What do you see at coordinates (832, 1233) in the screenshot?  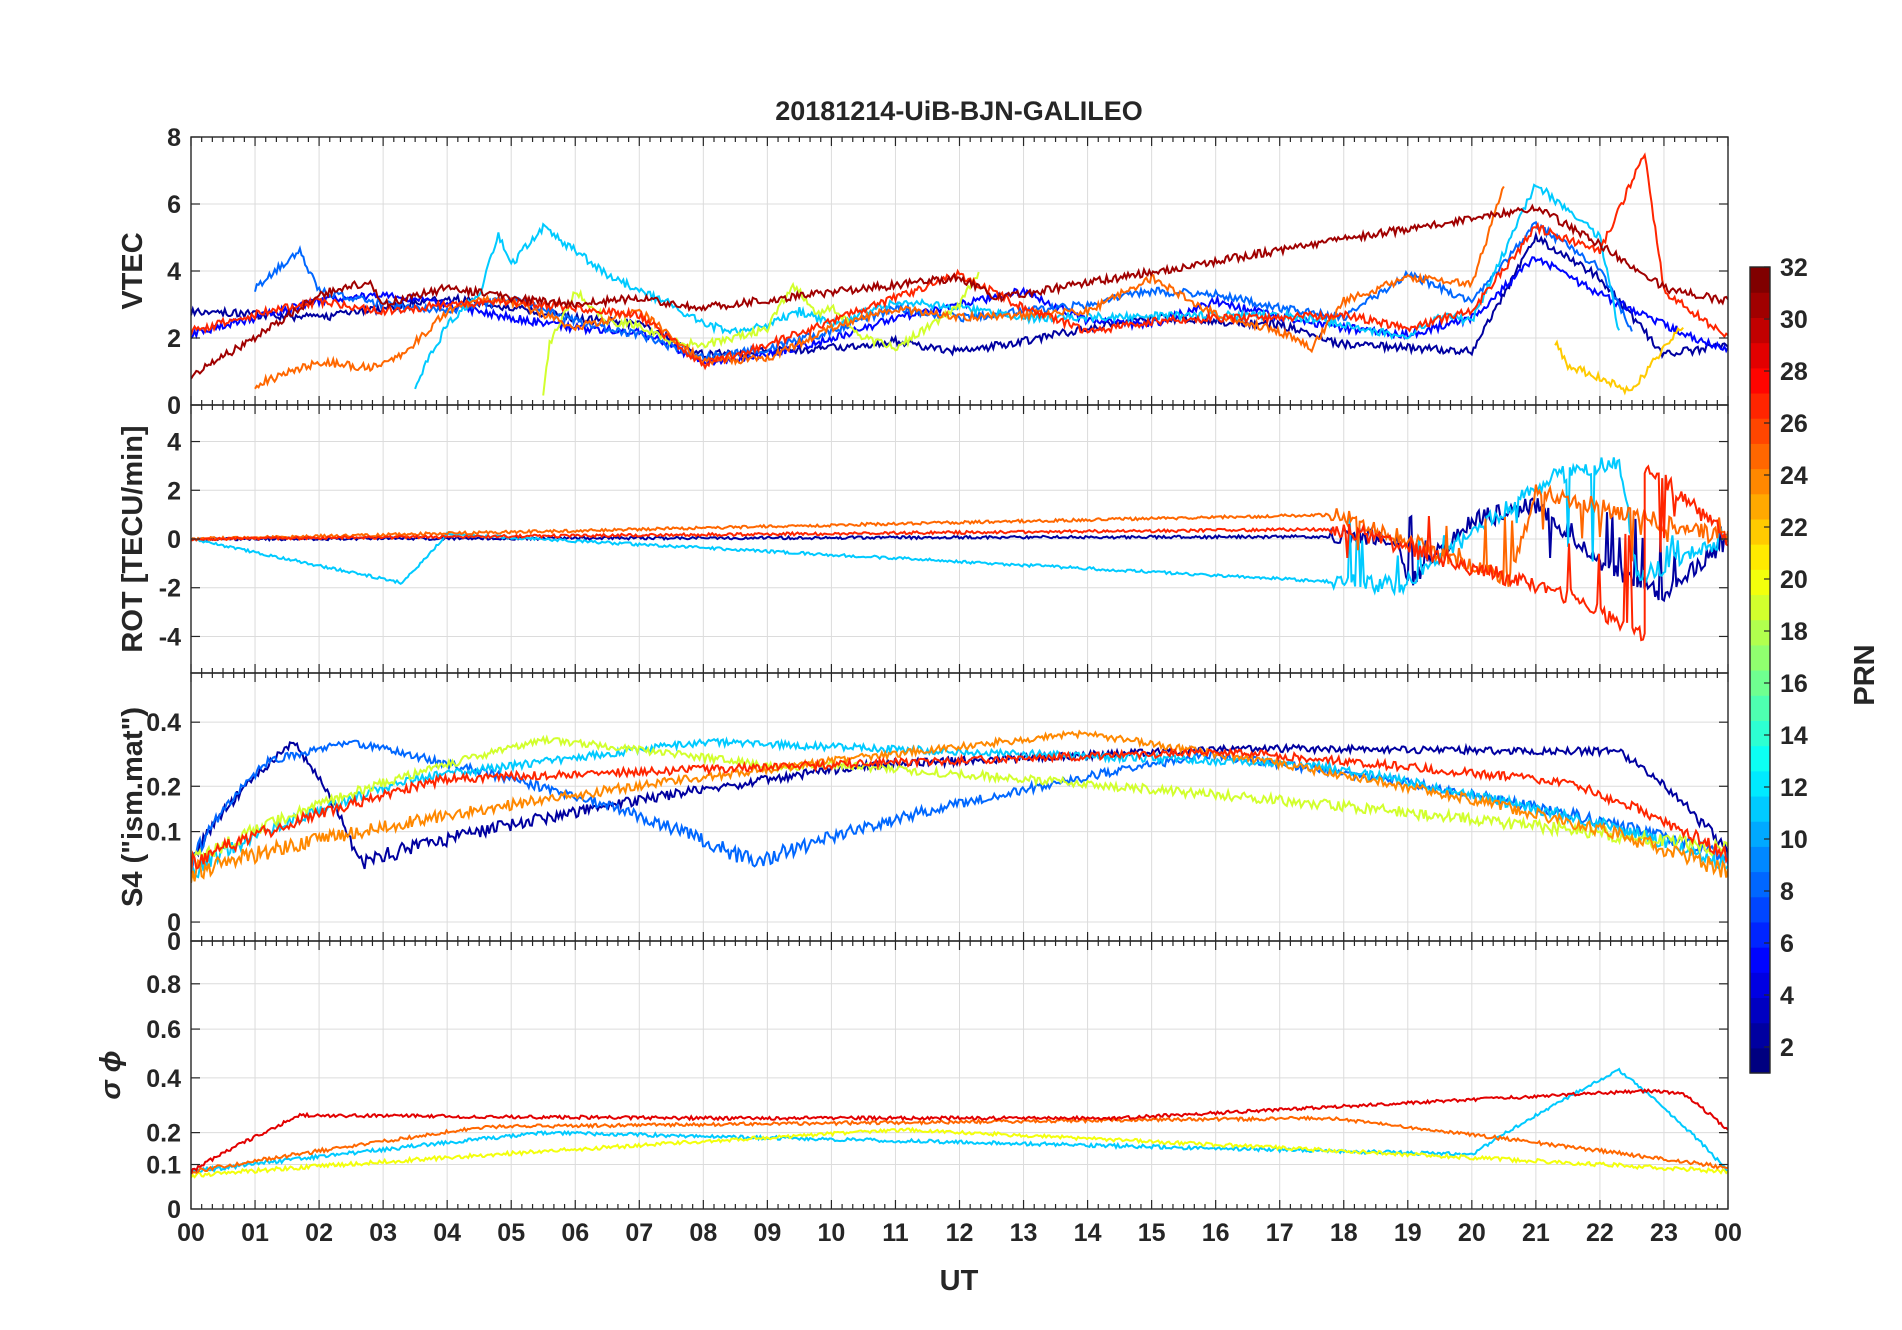 I see `x-tick-label: 10` at bounding box center [832, 1233].